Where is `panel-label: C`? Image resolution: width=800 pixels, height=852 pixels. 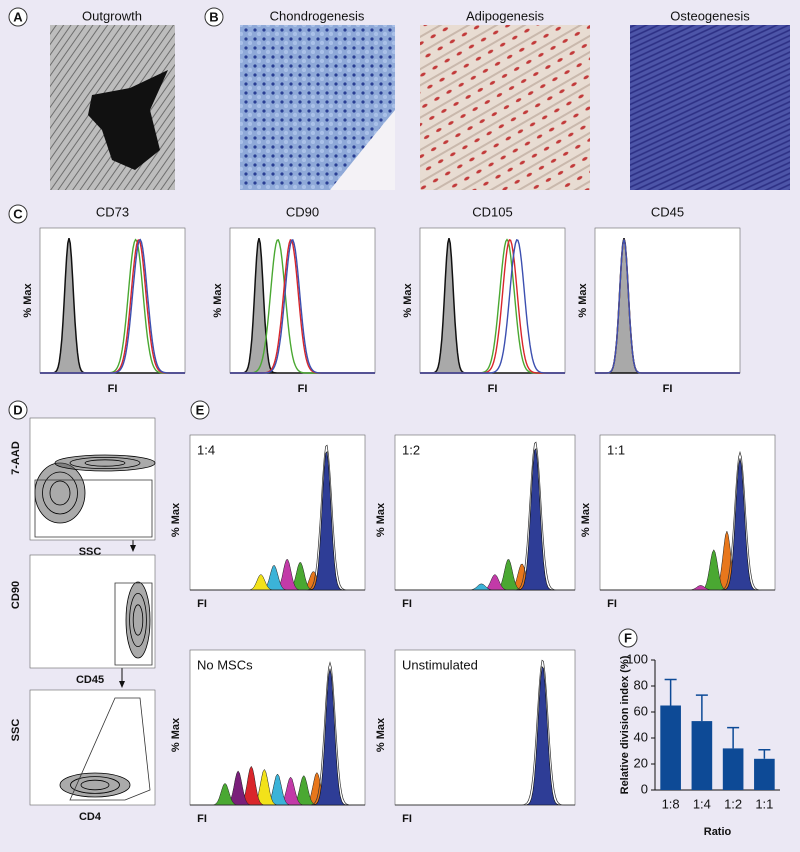
panel-label: C is located at coordinates (18, 213).